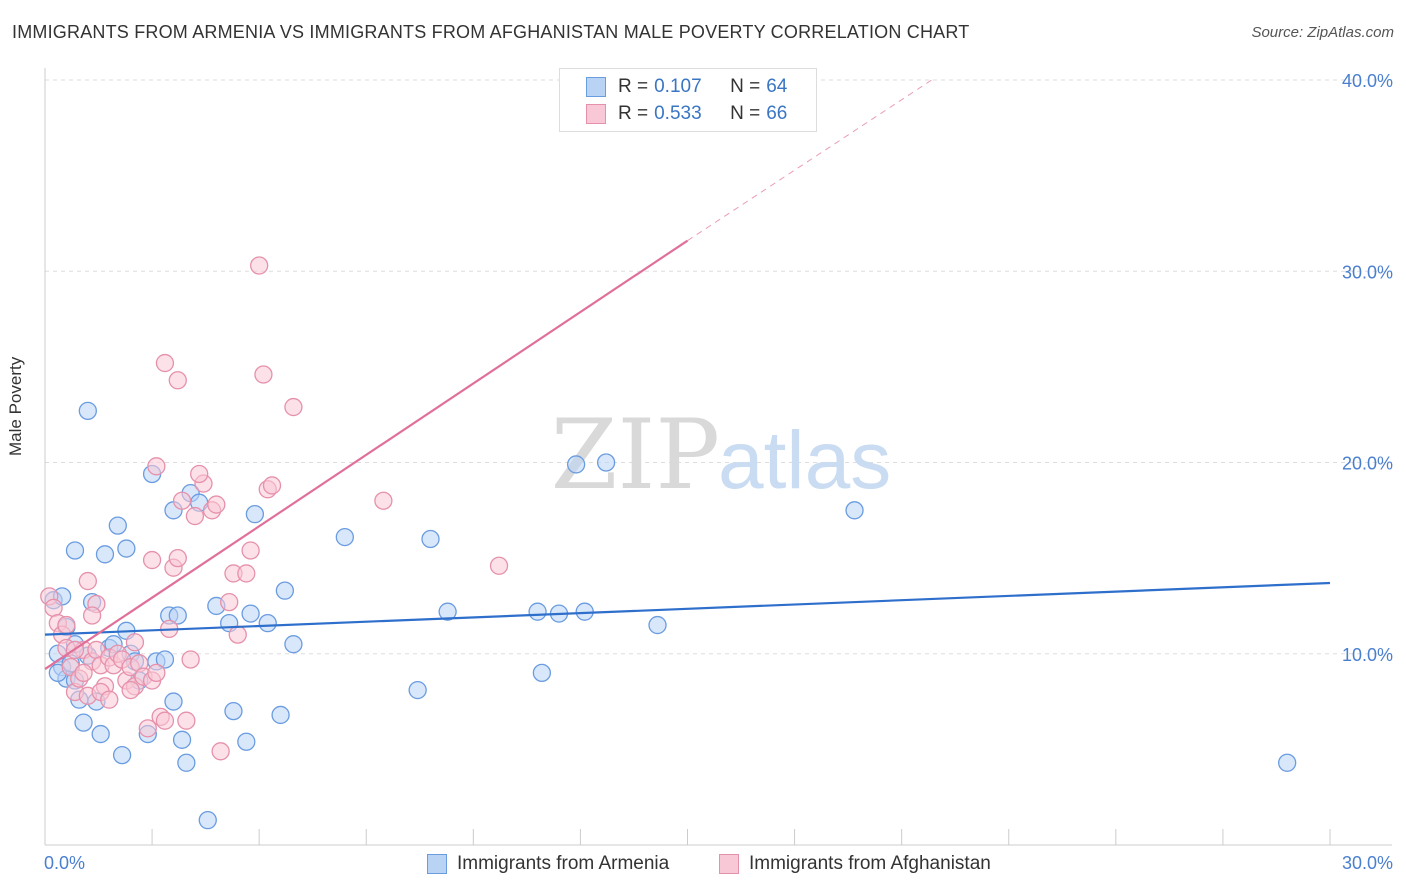 The height and width of the screenshot is (892, 1406). I want to click on source-label: Source: ZipAtlas.com, so click(1322, 32).